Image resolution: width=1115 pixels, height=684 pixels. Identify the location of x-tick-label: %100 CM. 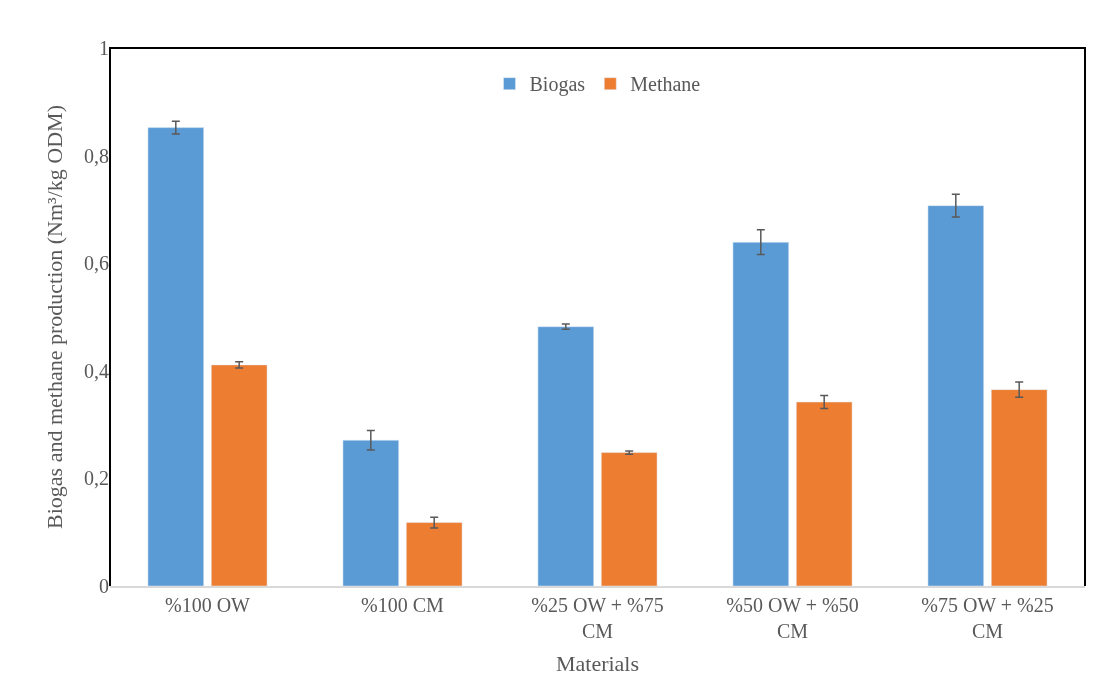
(403, 605).